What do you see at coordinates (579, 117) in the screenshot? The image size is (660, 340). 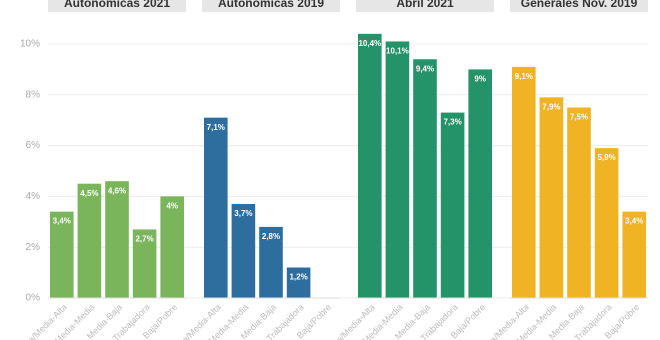 I see `data-label: 7,5%` at bounding box center [579, 117].